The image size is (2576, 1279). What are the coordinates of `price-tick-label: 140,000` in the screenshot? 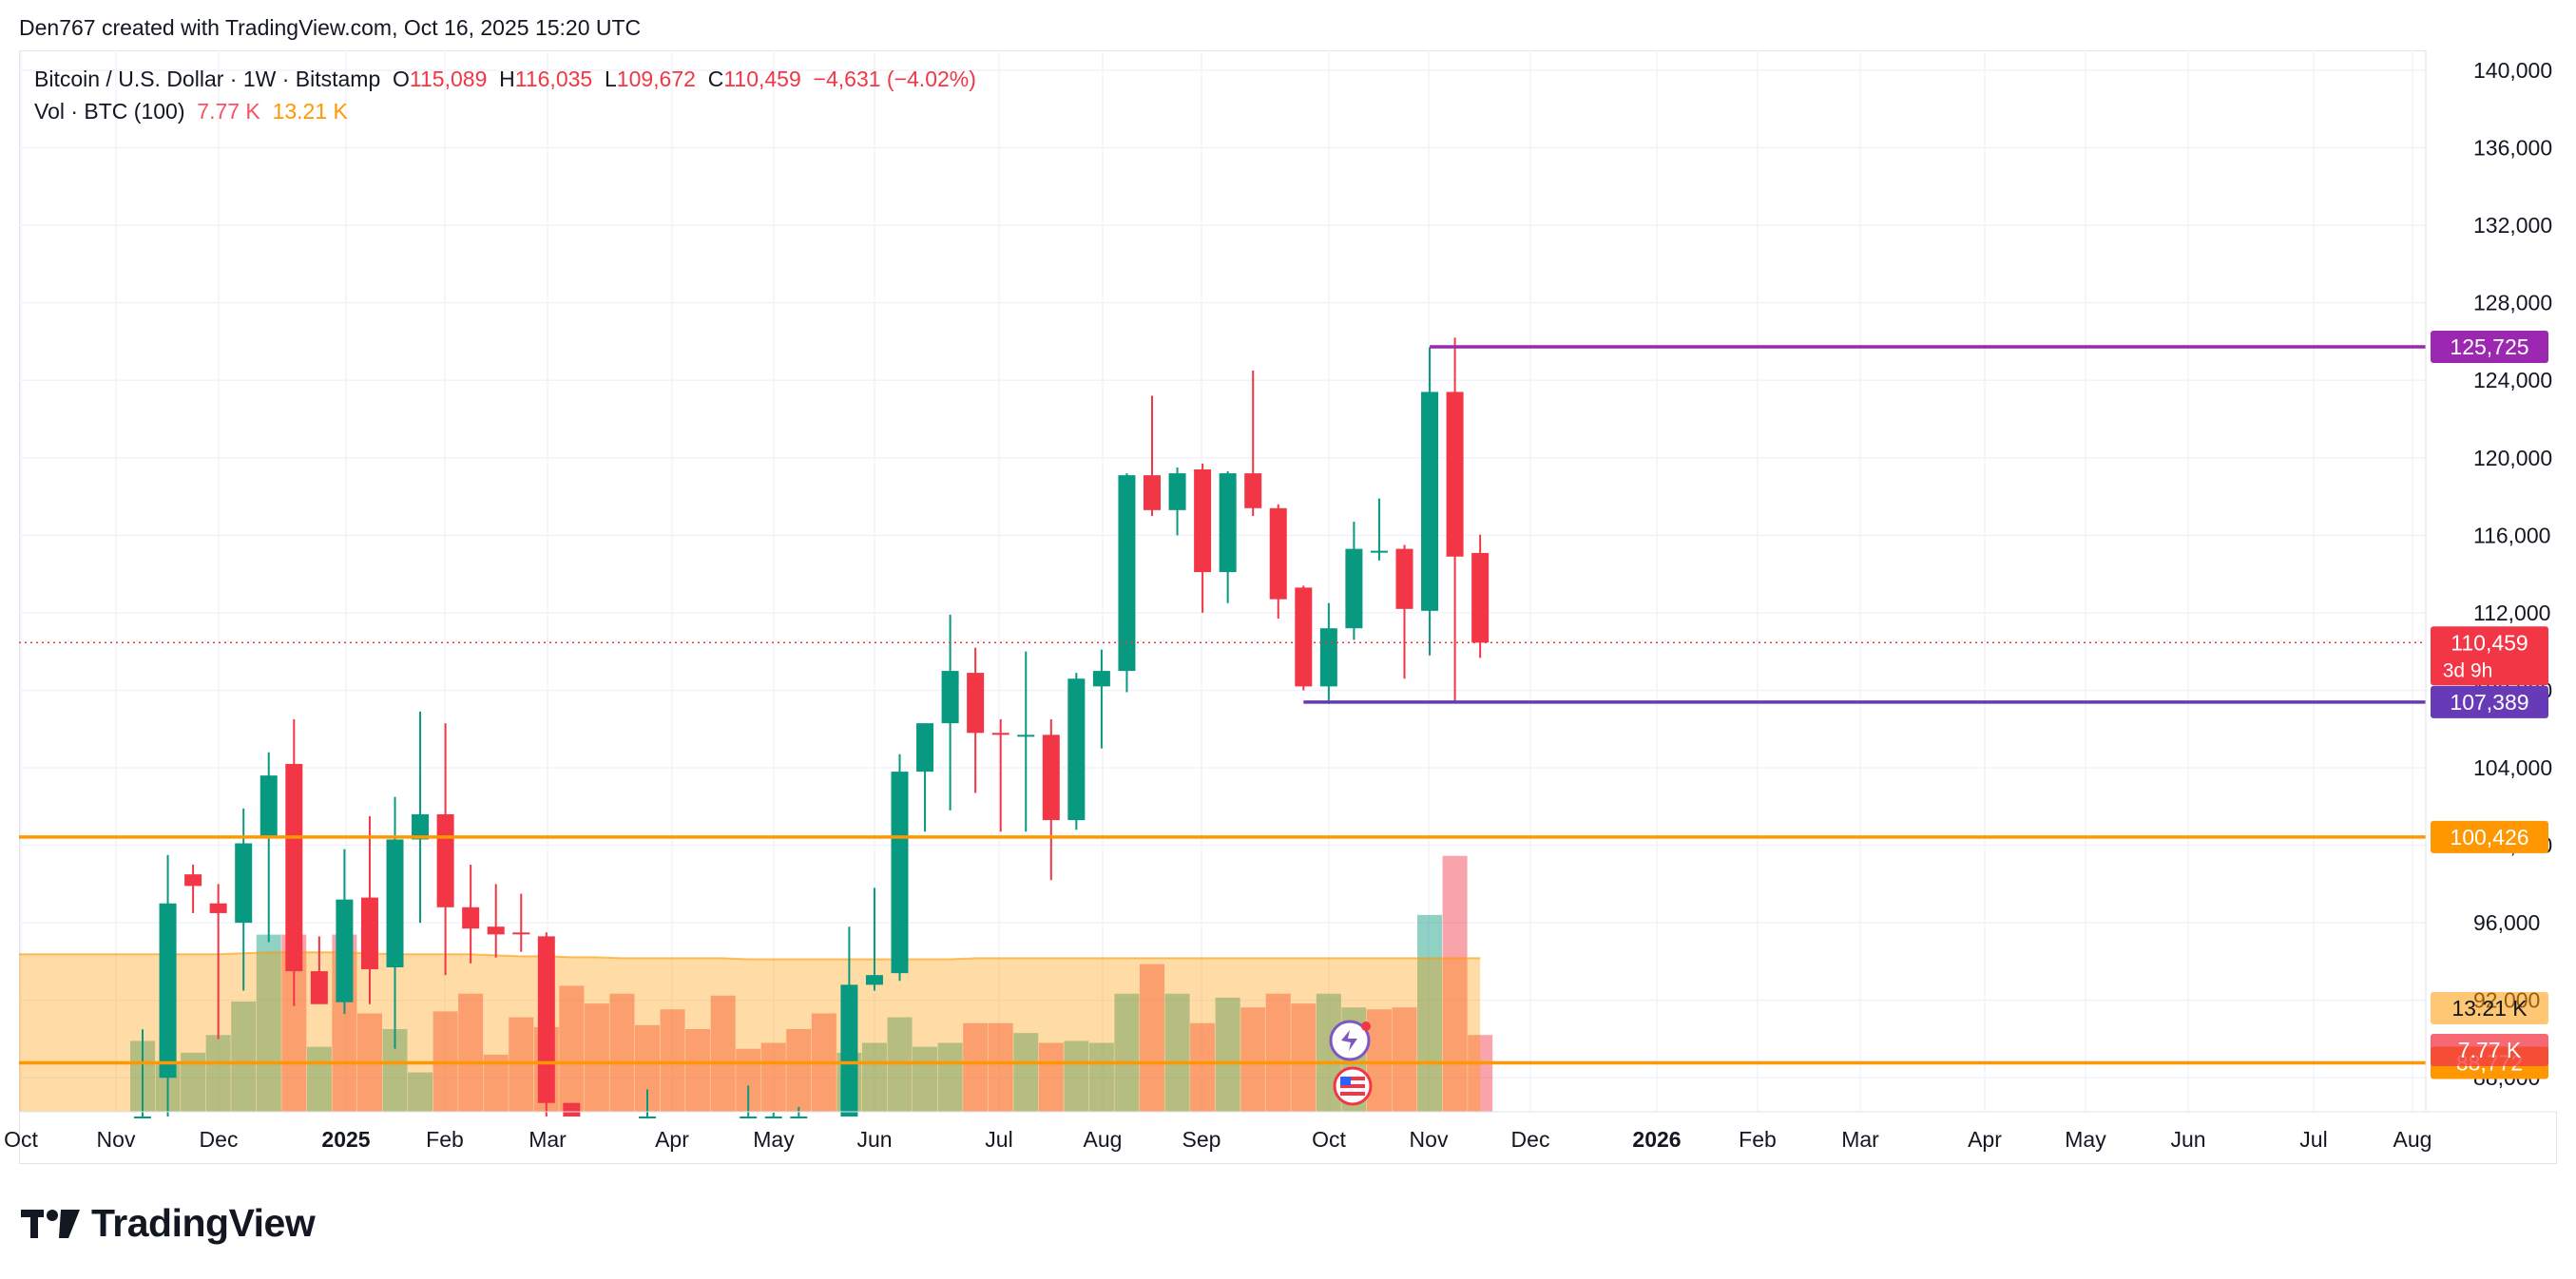 It's located at (2513, 70).